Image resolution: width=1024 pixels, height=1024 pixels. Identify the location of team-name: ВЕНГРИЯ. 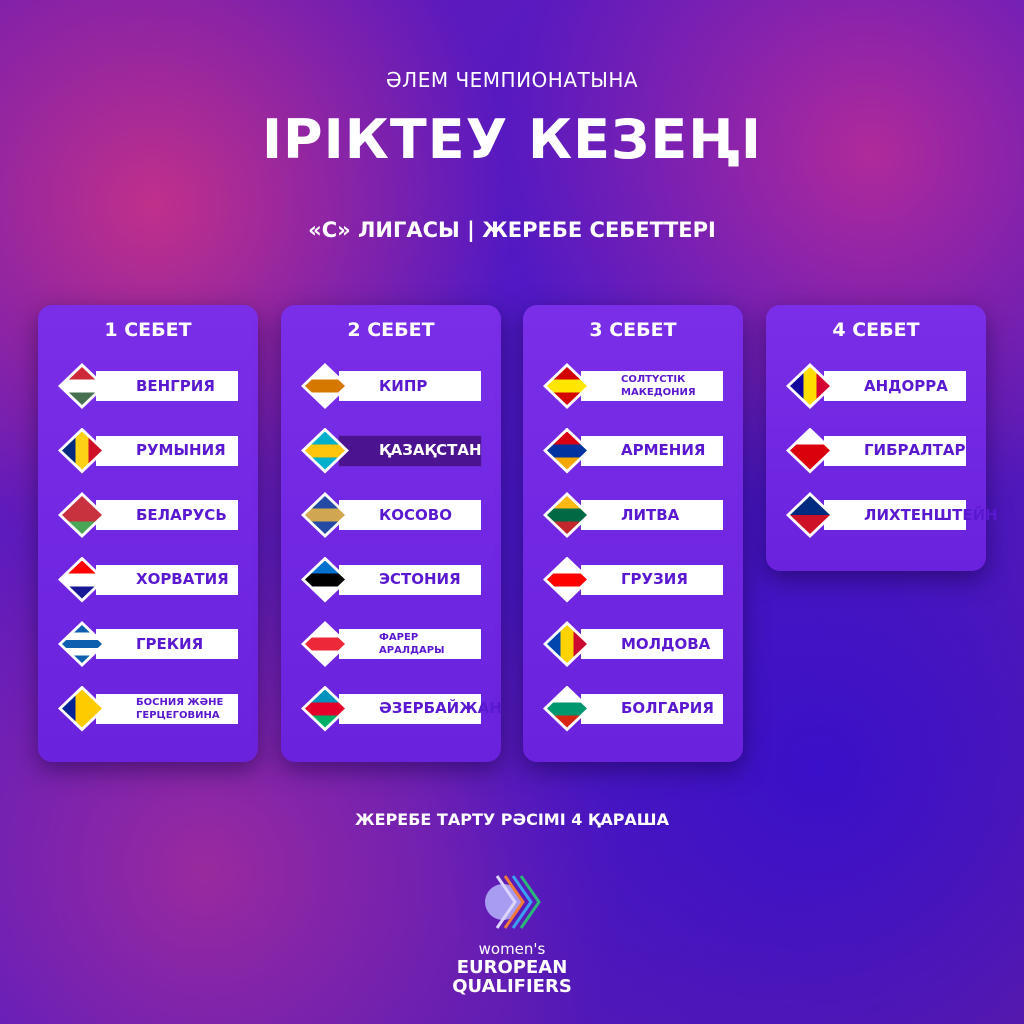
(167, 386).